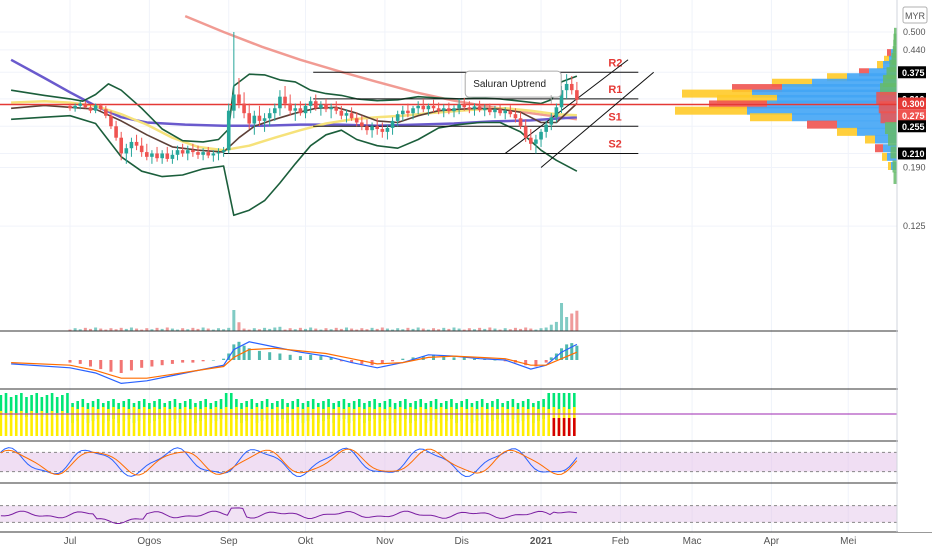 The height and width of the screenshot is (555, 932). Describe the element at coordinates (914, 167) in the screenshot. I see `price-tick-label: 0.190` at that location.